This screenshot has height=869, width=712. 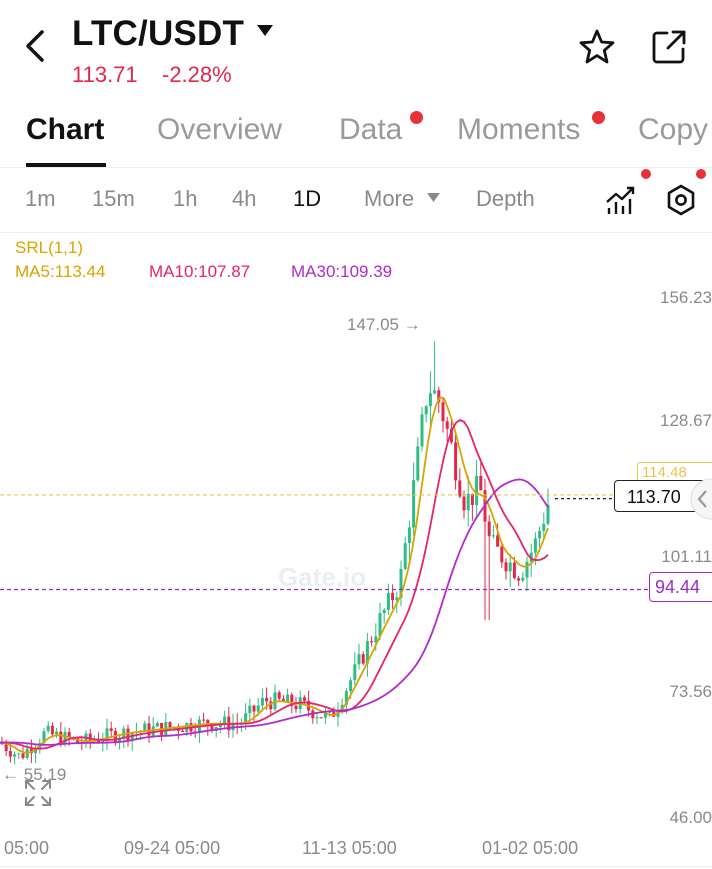 I want to click on scroll-handle, so click(x=701, y=499).